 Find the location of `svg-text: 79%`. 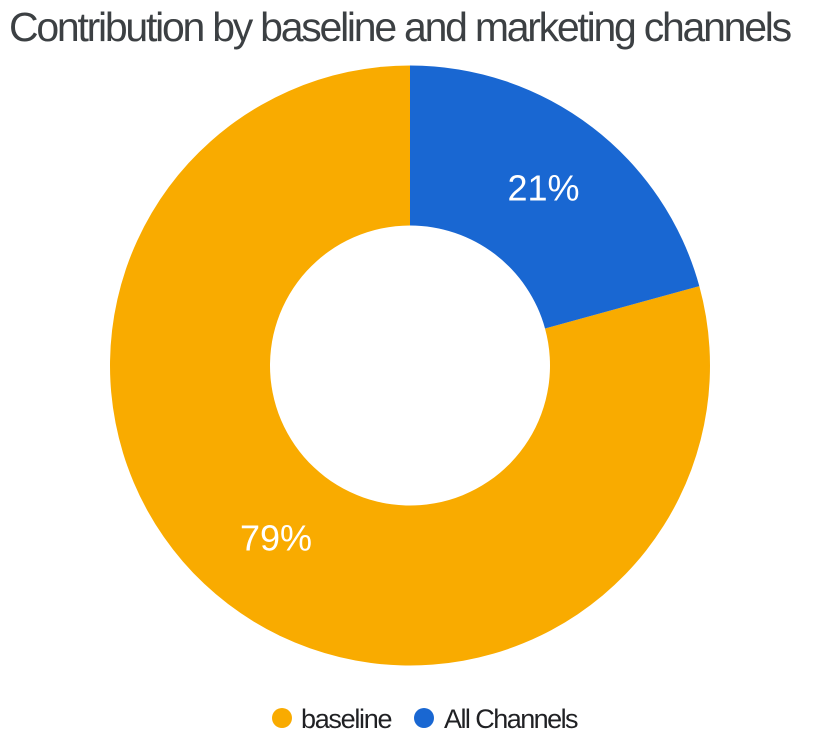

svg-text: 79% is located at coordinates (276, 538).